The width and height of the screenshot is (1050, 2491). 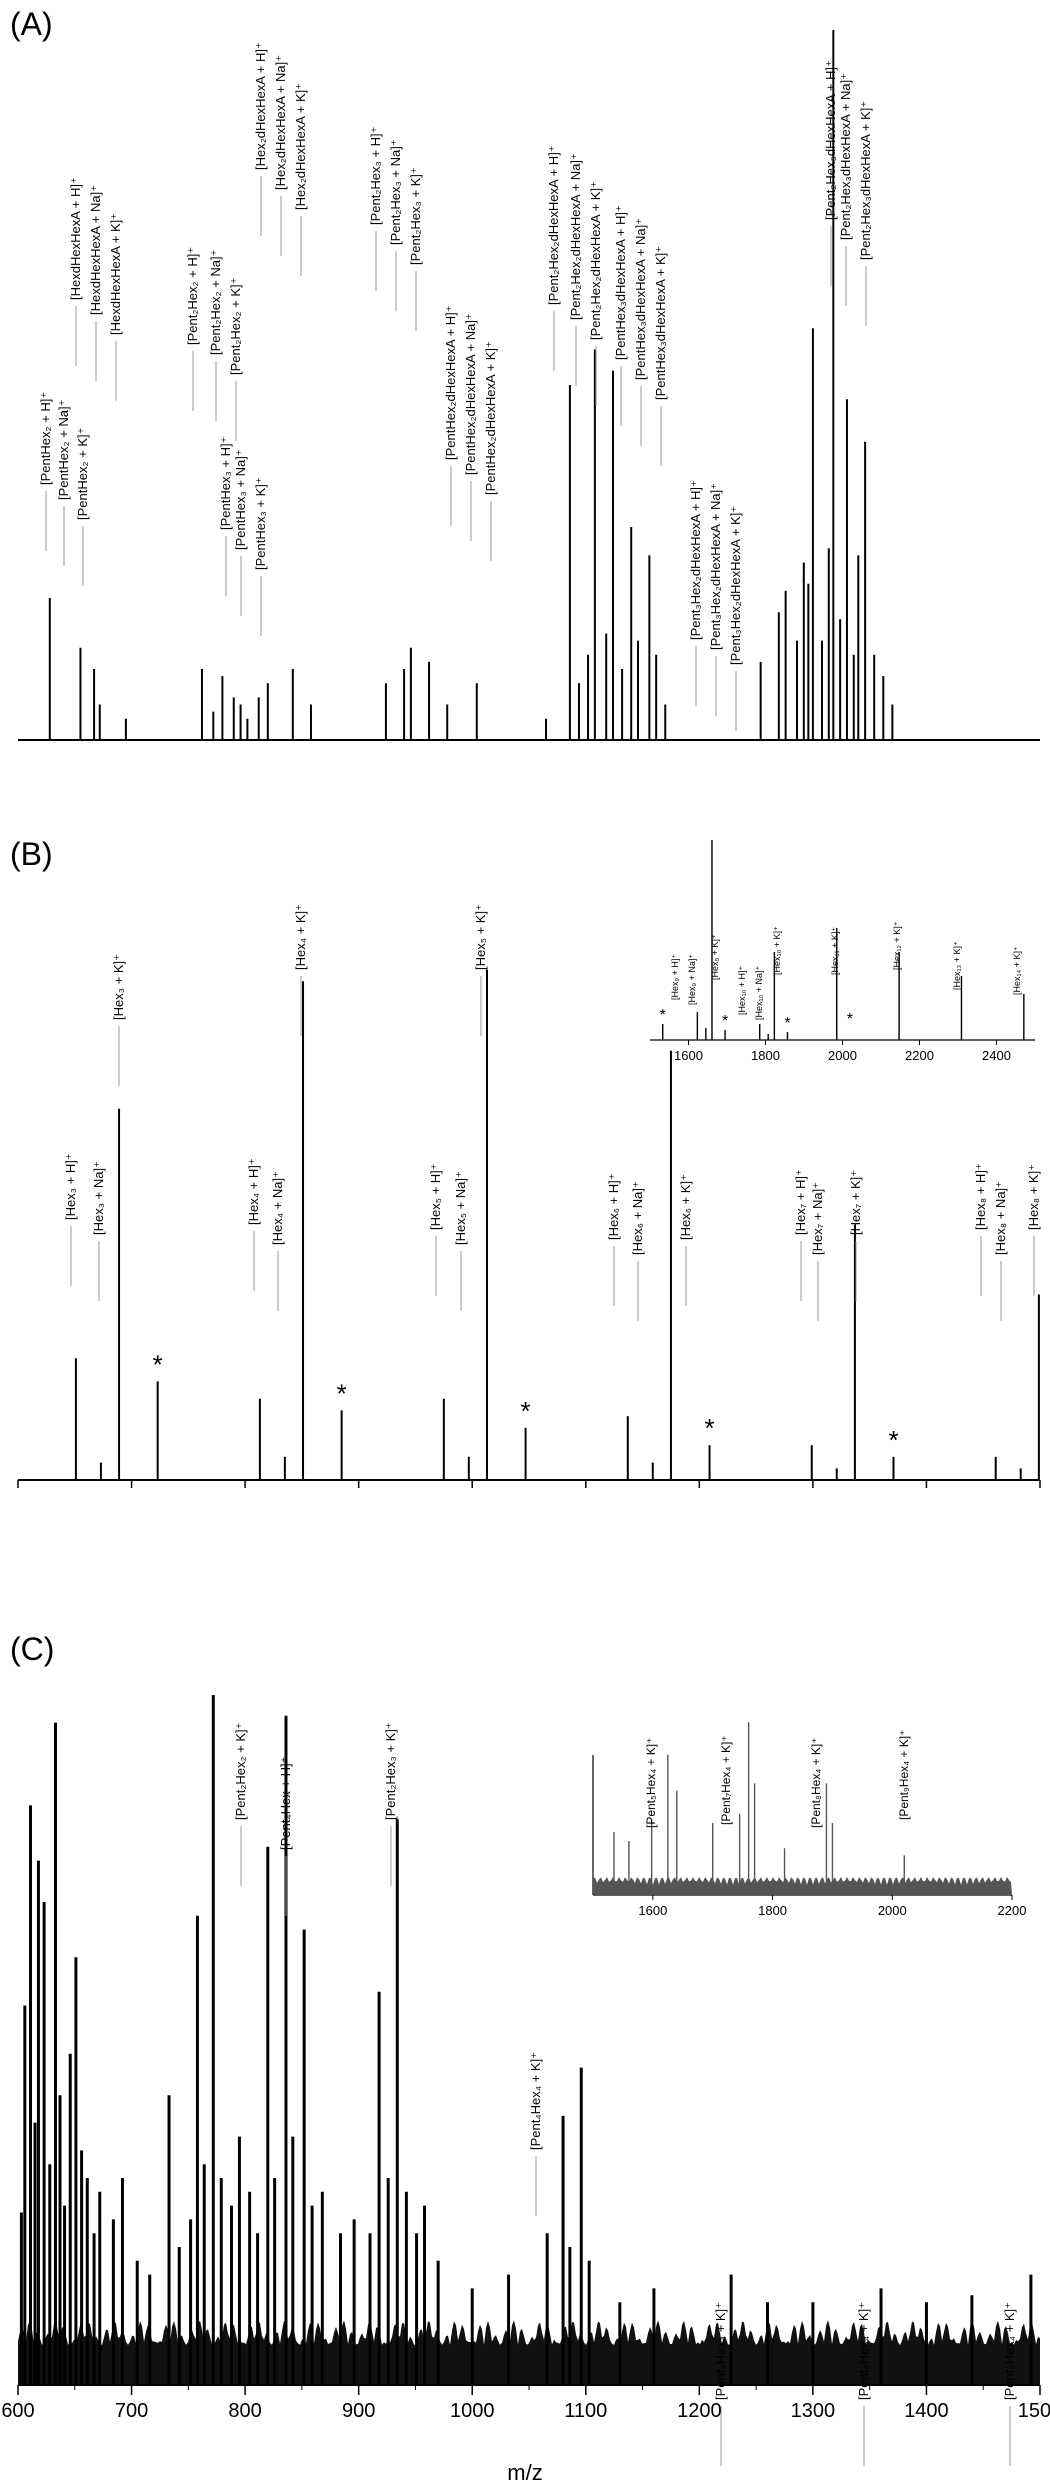 I want to click on peak-label: [Hex₆ + Na]⁺, so click(x=637, y=1218).